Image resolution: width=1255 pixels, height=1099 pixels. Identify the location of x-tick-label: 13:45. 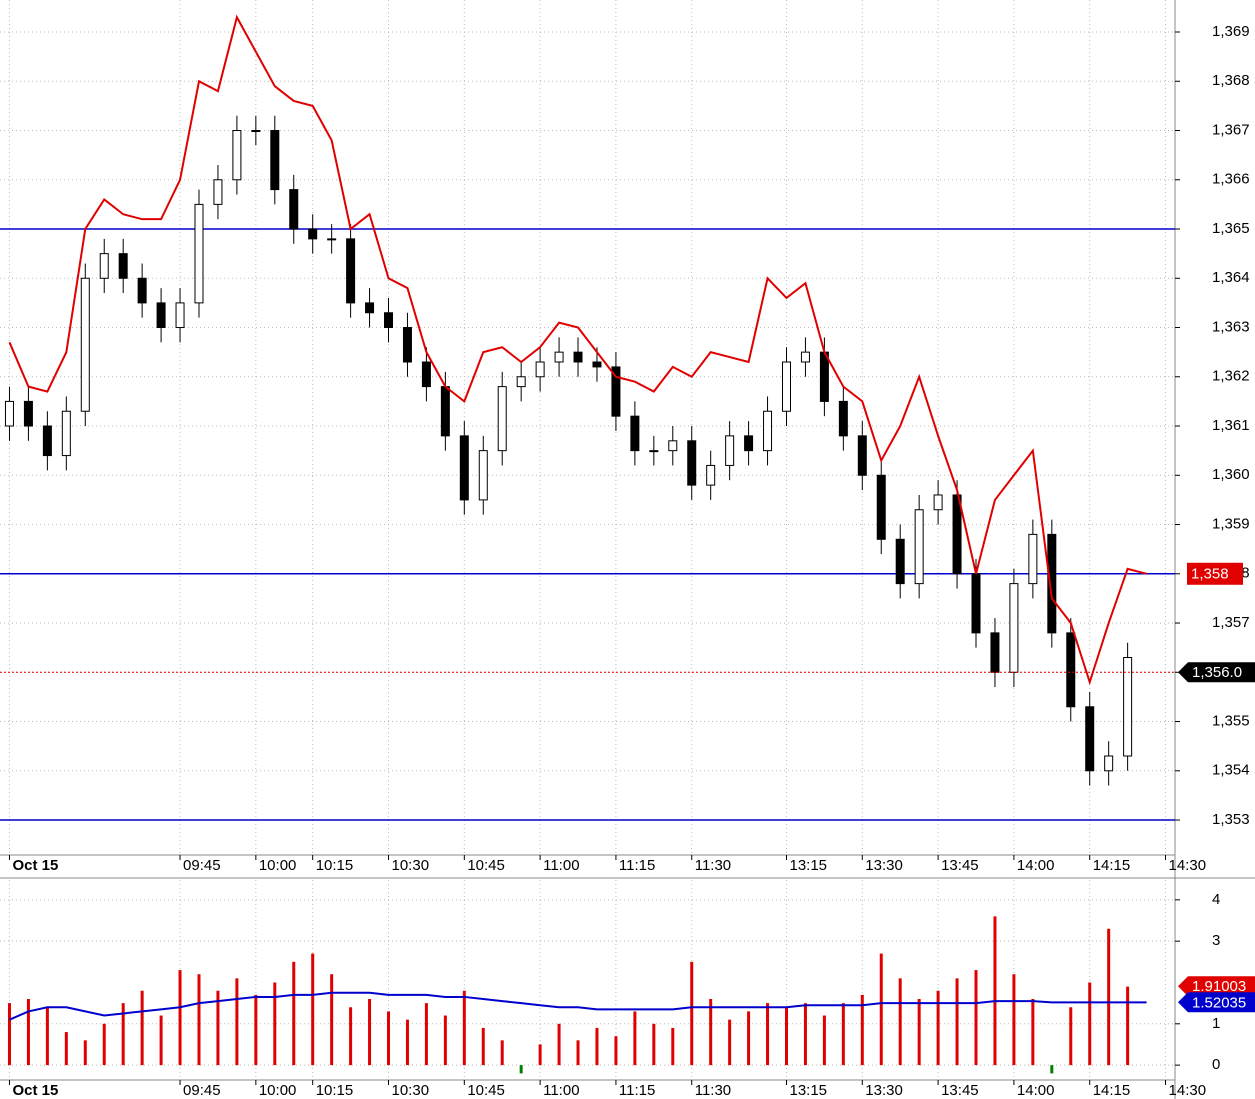
(960, 1090).